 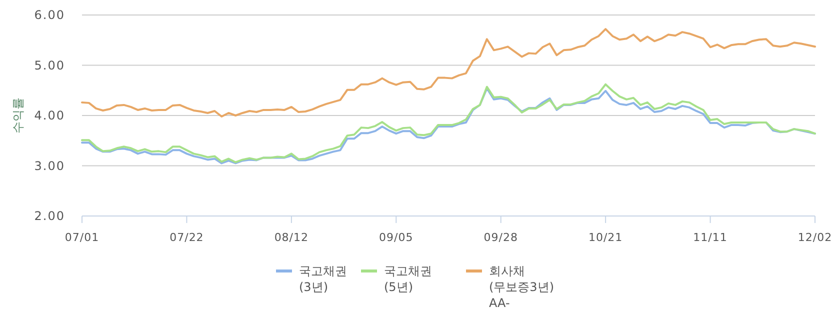 What do you see at coordinates (49, 15) in the screenshot?
I see `y-tick-label: 6.00` at bounding box center [49, 15].